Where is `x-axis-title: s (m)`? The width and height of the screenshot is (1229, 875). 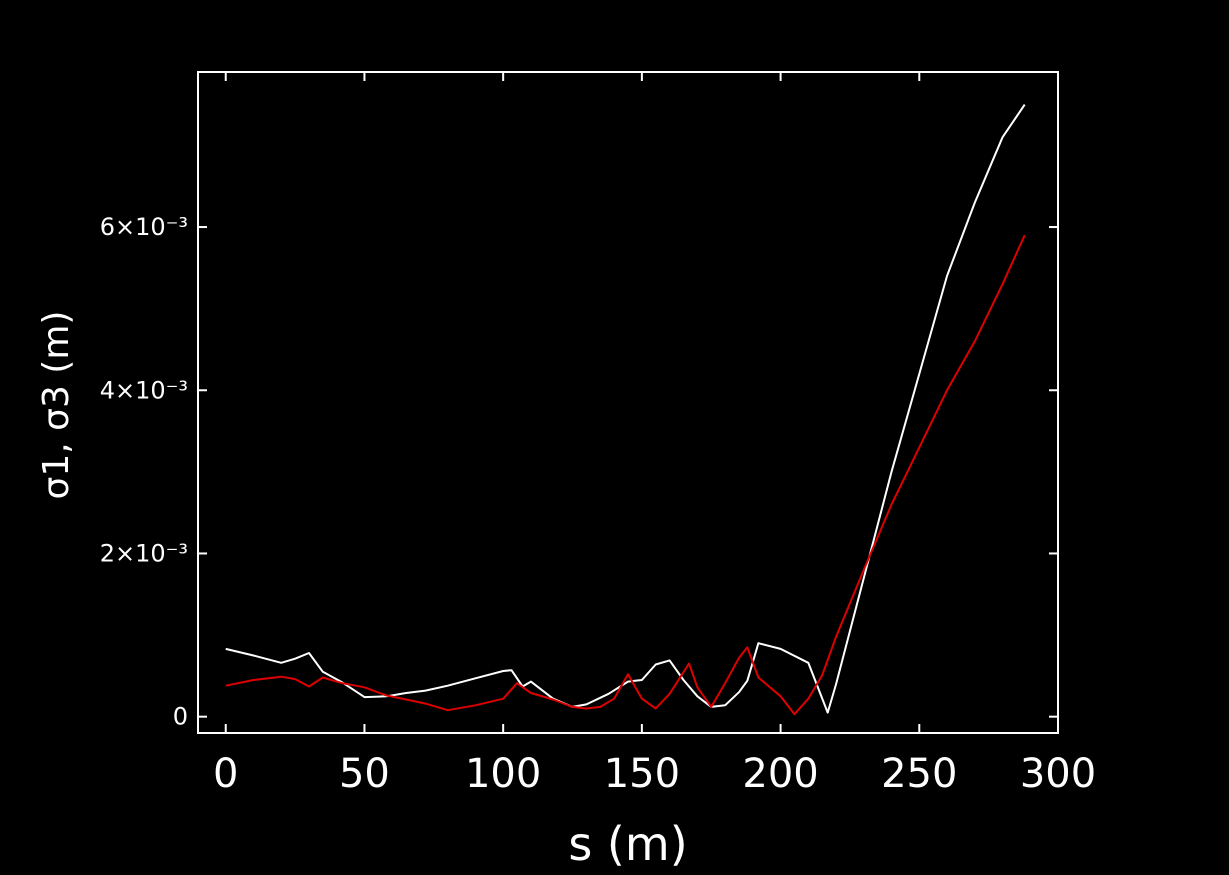 x-axis-title: s (m) is located at coordinates (627, 844).